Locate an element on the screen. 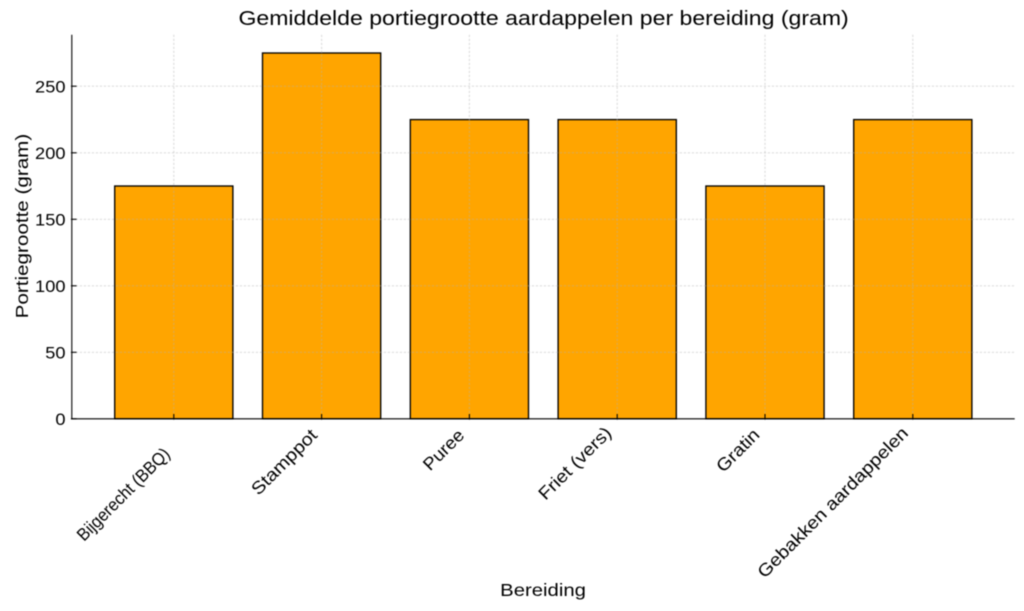 The height and width of the screenshot is (611, 1024). svg-text: 50 is located at coordinates (55, 353).